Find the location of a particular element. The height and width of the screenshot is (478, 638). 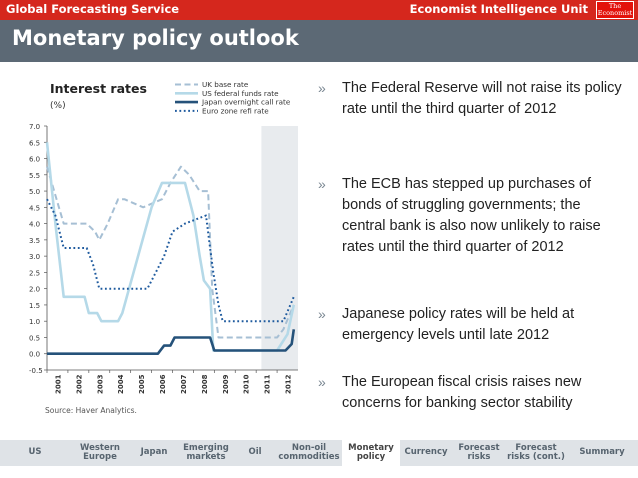

nav-tab-japan: Japan is located at coordinates (154, 452).